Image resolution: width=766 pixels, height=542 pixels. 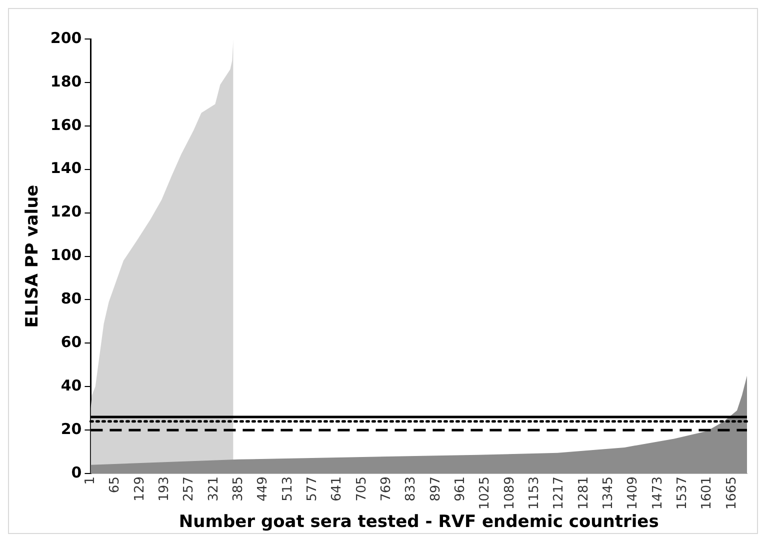 What do you see at coordinates (386, 489) in the screenshot?
I see `x-tick-label: 769` at bounding box center [386, 489].